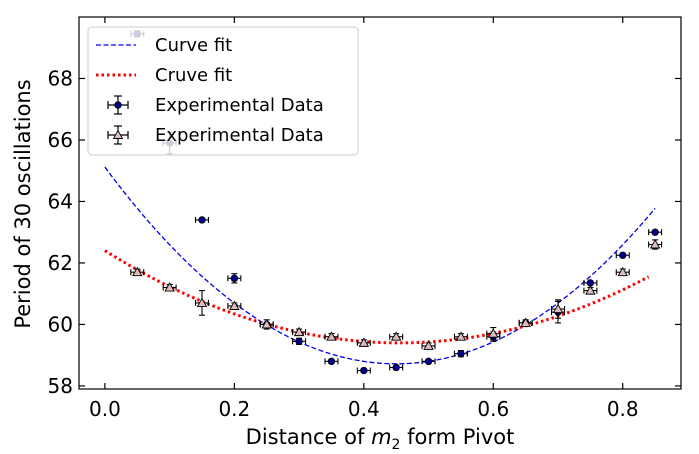 Image resolution: width=699 pixels, height=454 pixels. What do you see at coordinates (118, 105) in the screenshot?
I see `legend-series-1-swatch` at bounding box center [118, 105].